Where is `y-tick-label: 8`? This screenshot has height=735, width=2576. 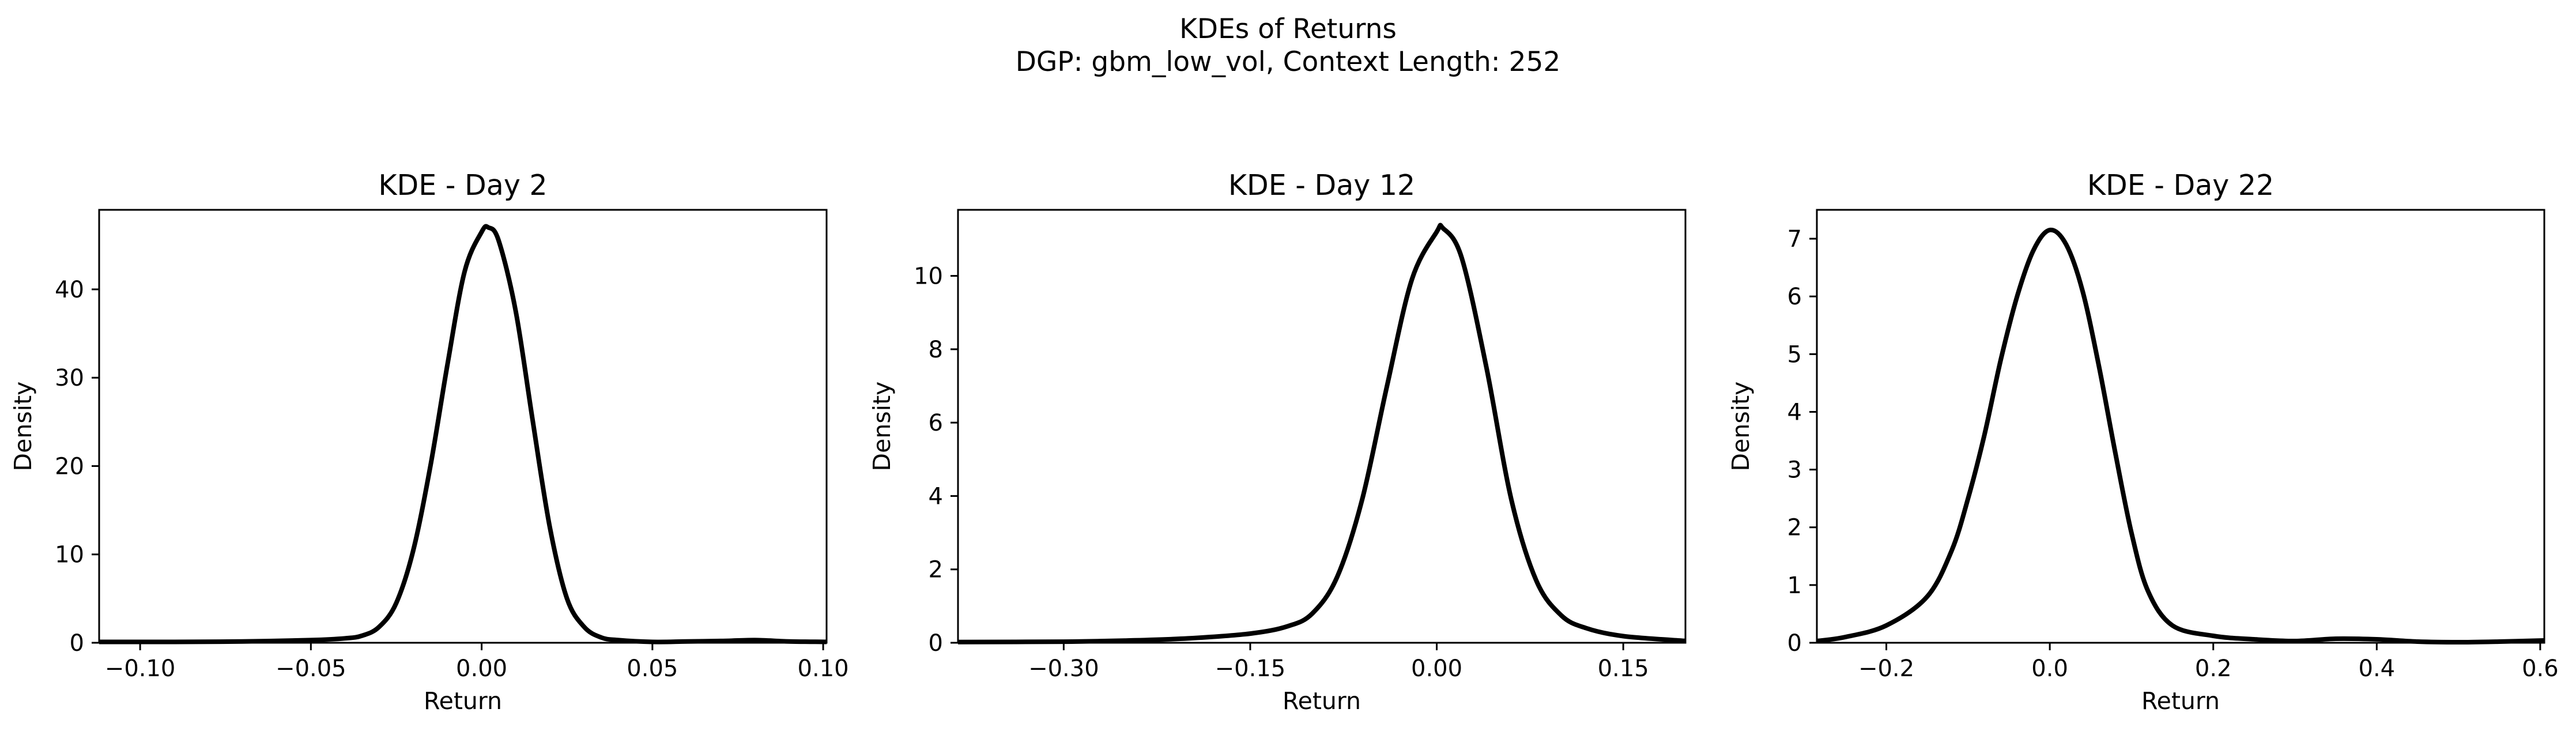 y-tick-label: 8 is located at coordinates (936, 350).